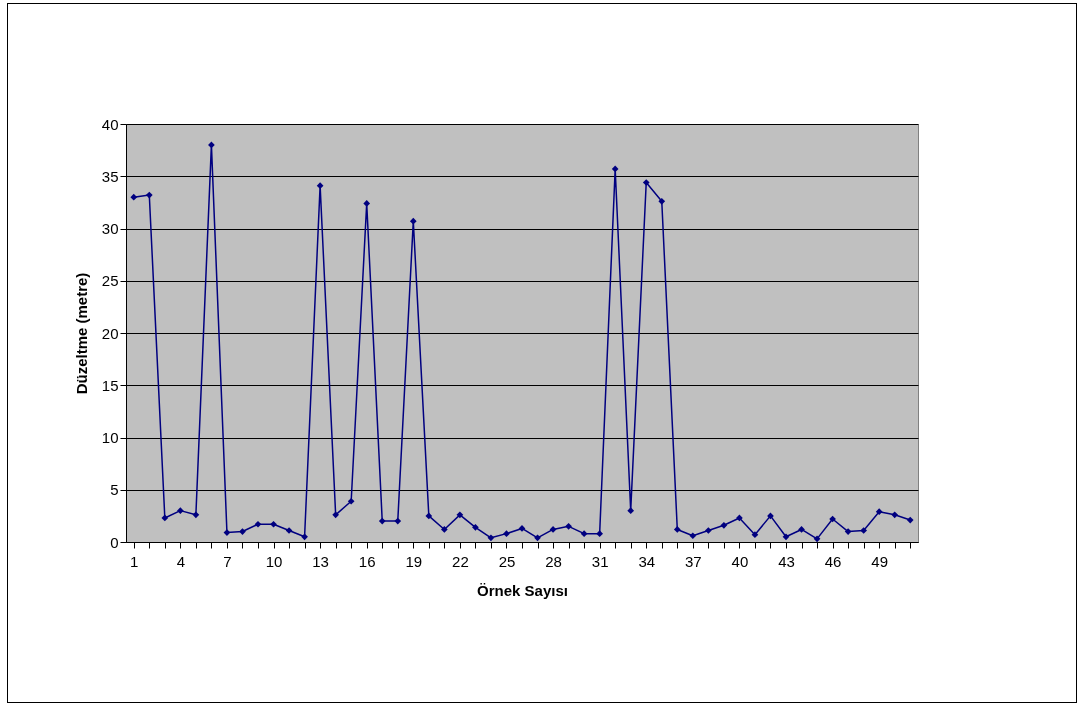 The image size is (1082, 707). What do you see at coordinates (110, 385) in the screenshot?
I see `y-tick-label: 15` at bounding box center [110, 385].